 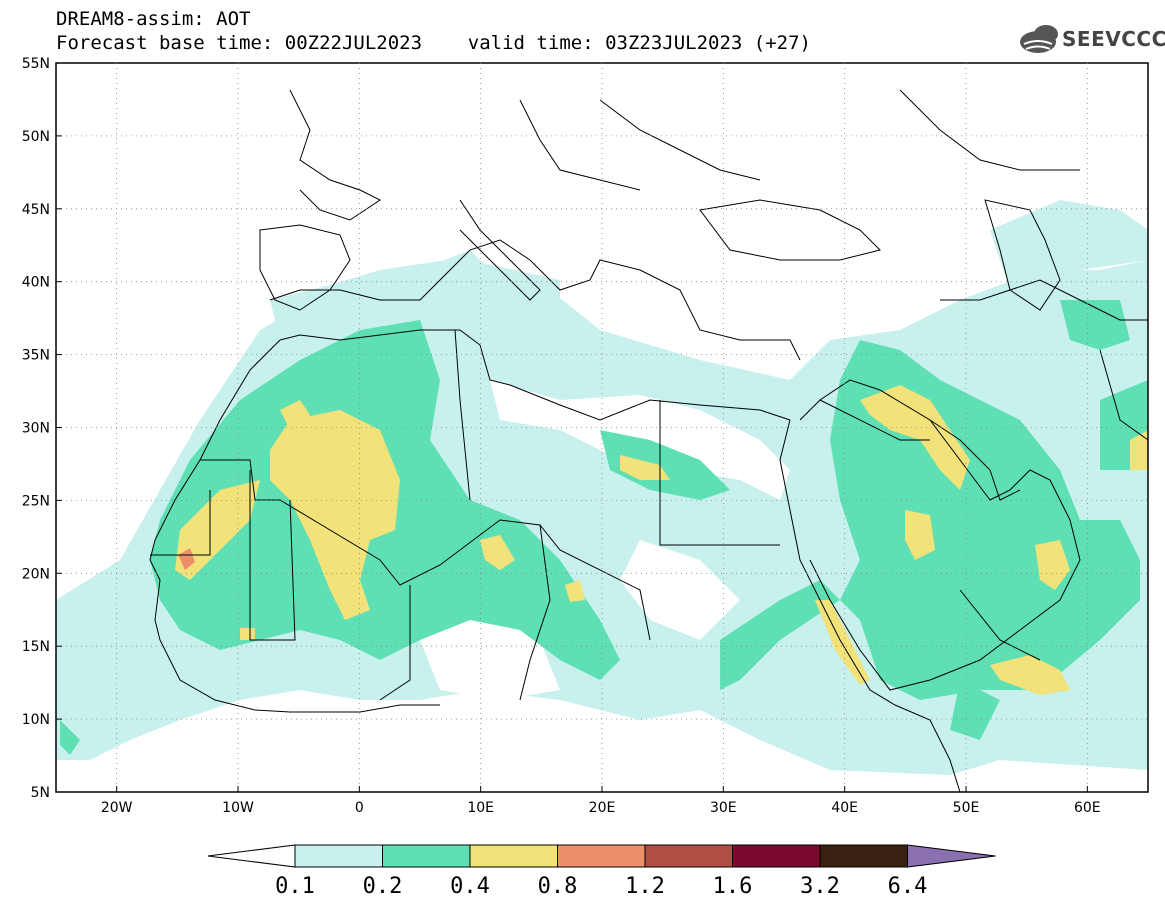 What do you see at coordinates (36, 137) in the screenshot?
I see `lat-tick-label: 50N` at bounding box center [36, 137].